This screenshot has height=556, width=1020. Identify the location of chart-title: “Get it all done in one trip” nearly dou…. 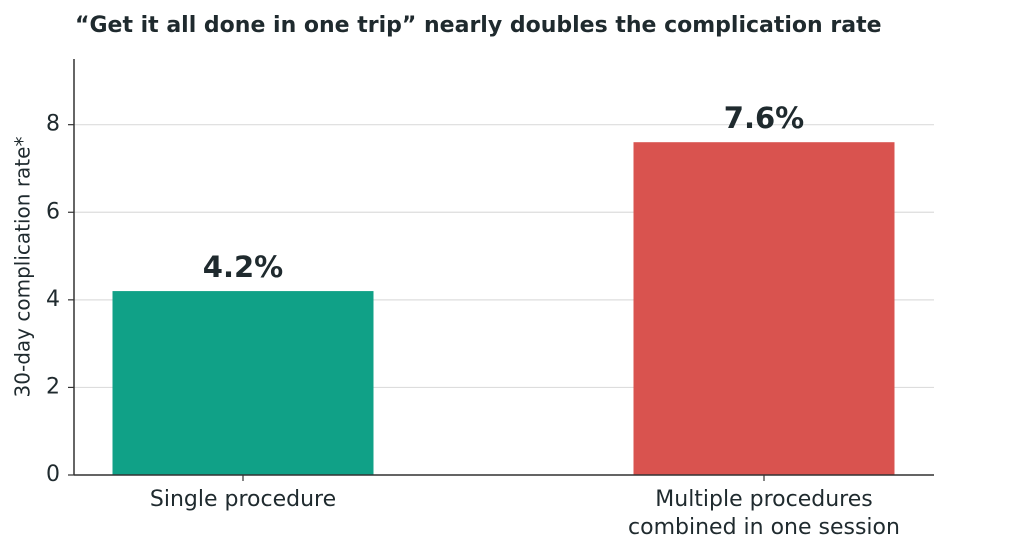
(478, 25).